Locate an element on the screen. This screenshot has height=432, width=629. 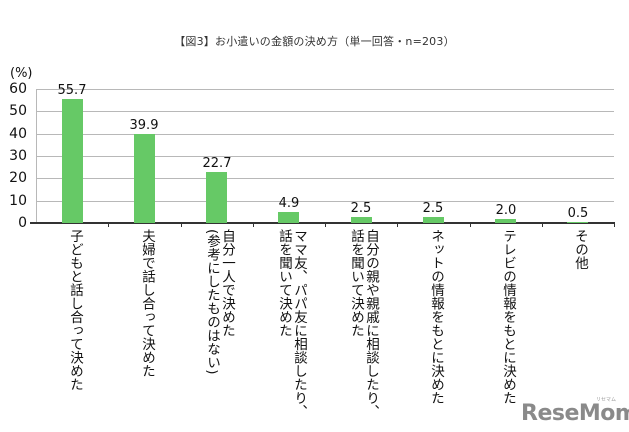
value-label: 22.7 is located at coordinates (217, 163).